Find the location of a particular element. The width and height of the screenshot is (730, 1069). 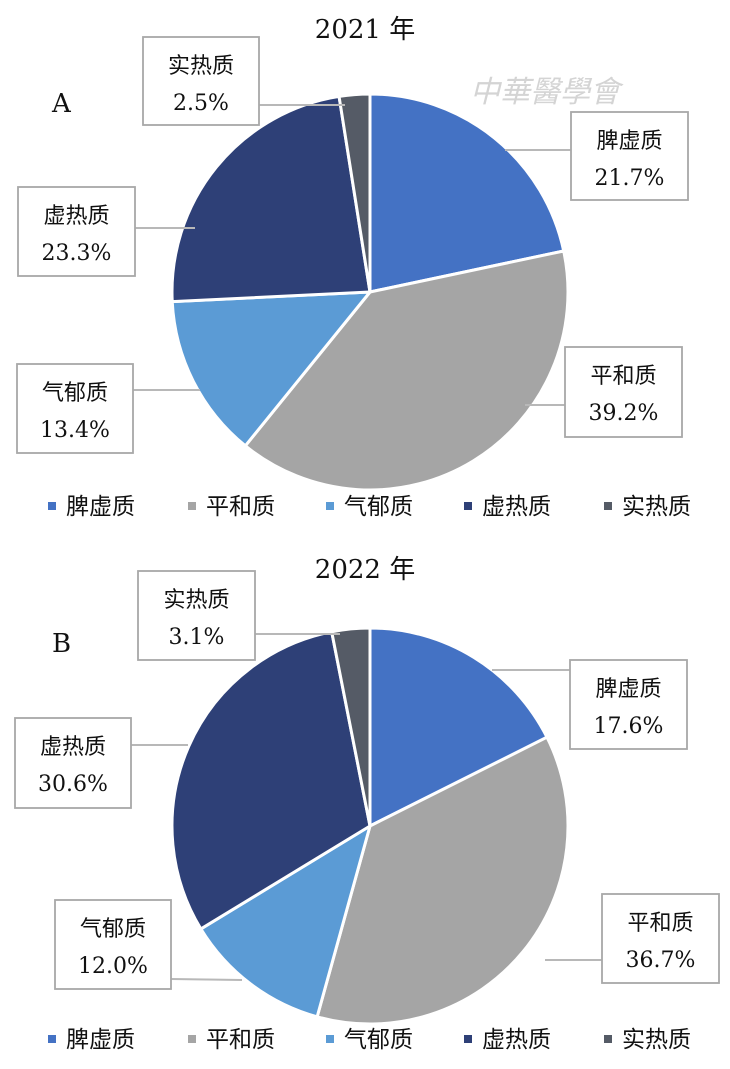

chart-a-legend-label-4: 实热质 is located at coordinates (656, 507).